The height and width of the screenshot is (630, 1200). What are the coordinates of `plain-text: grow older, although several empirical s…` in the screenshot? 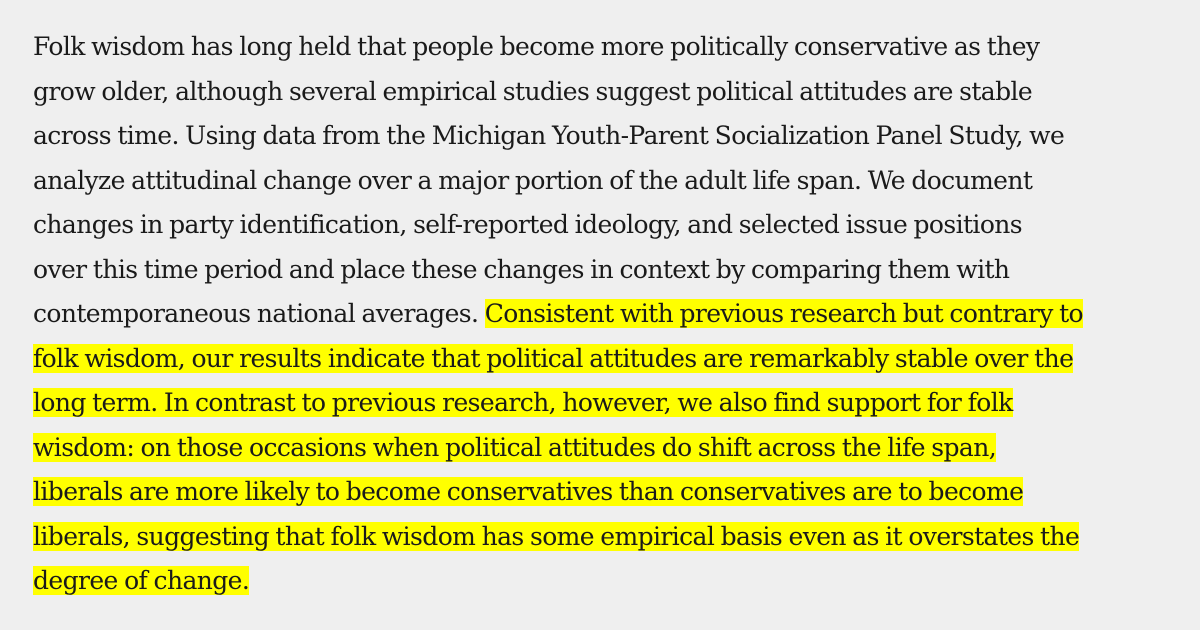 It's located at (533, 91).